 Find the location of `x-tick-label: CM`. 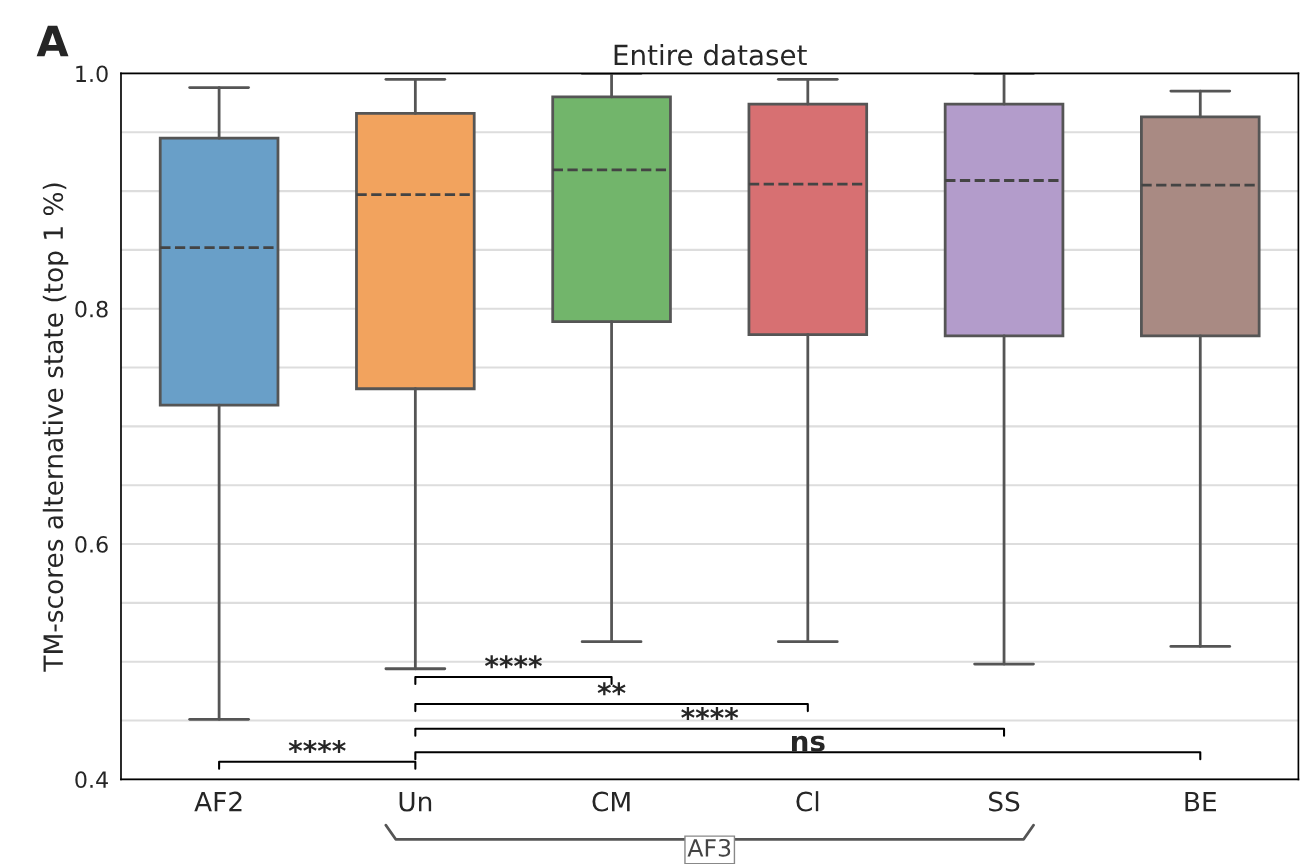

x-tick-label: CM is located at coordinates (611, 801).